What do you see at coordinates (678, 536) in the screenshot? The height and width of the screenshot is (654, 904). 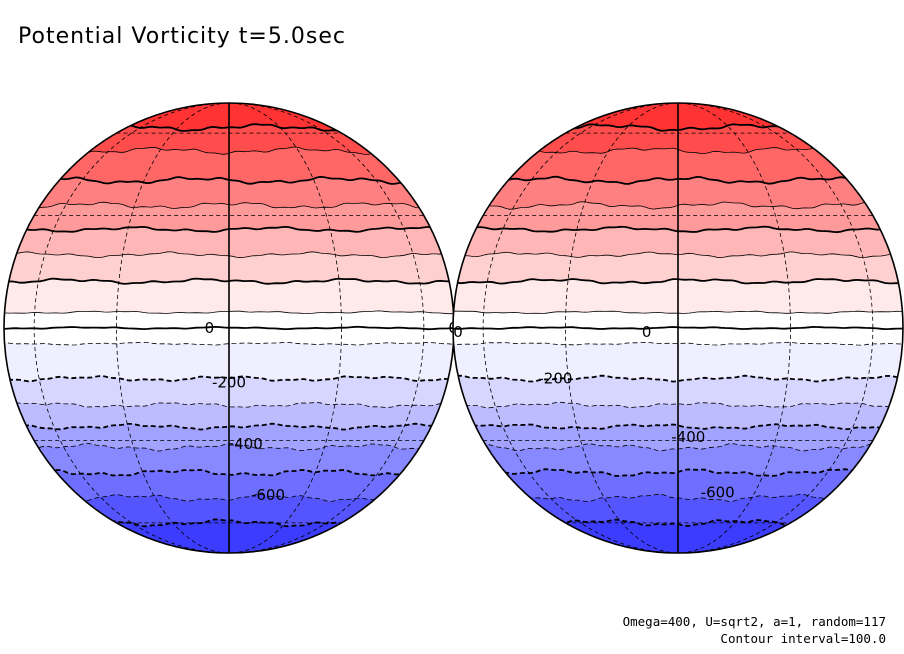 I see `pv-band-negative` at bounding box center [678, 536].